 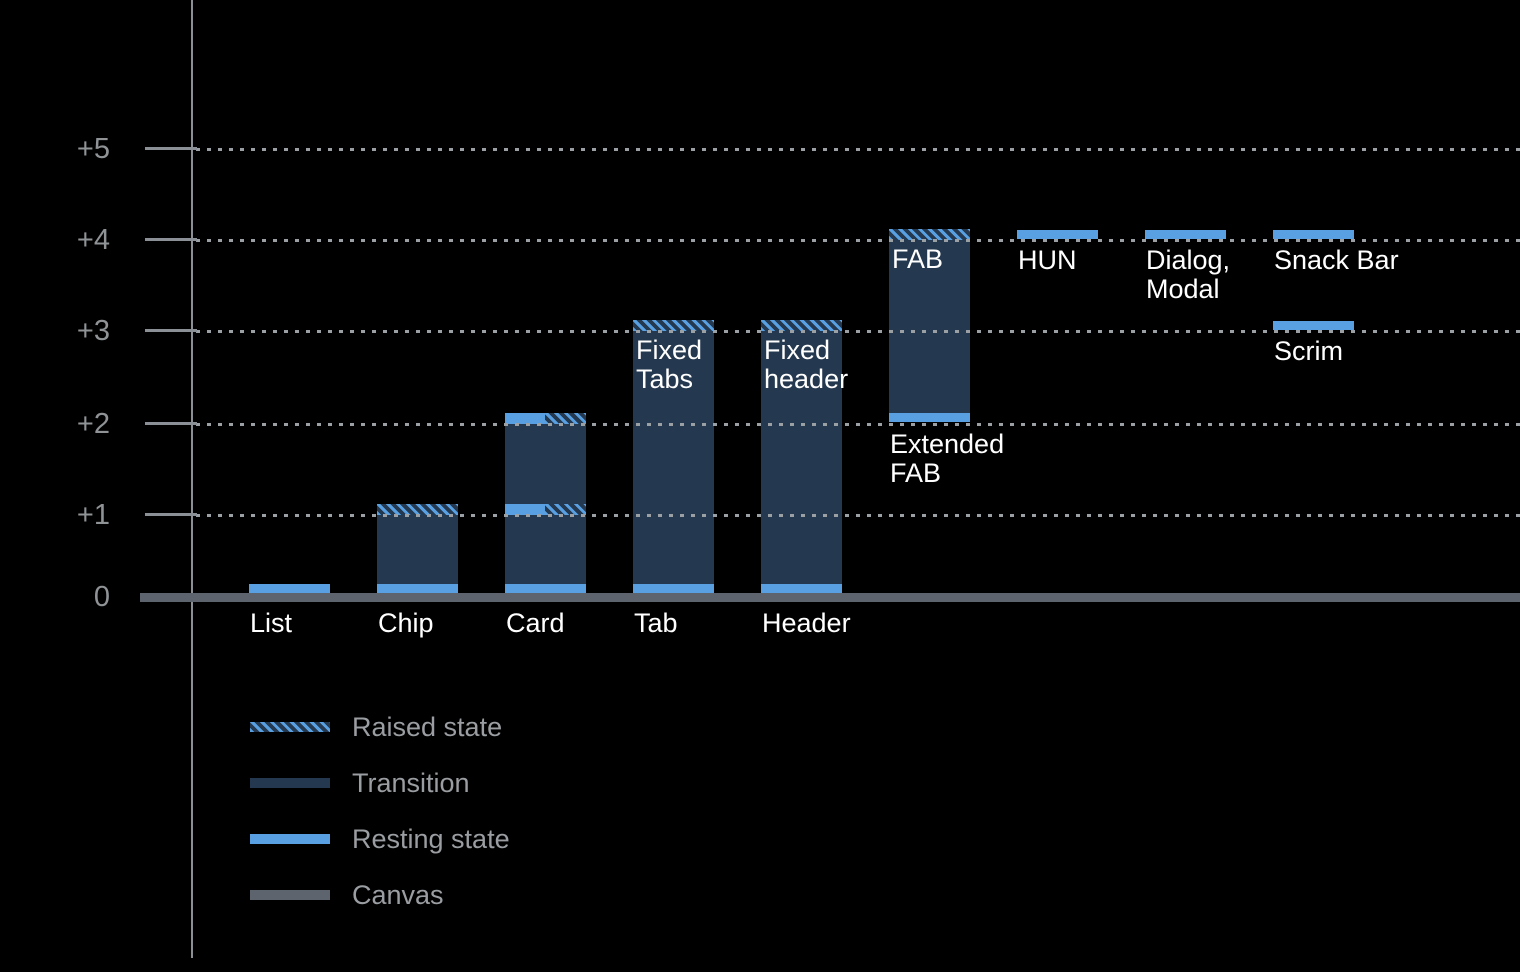 What do you see at coordinates (806, 623) in the screenshot?
I see `header-axis-label: Header` at bounding box center [806, 623].